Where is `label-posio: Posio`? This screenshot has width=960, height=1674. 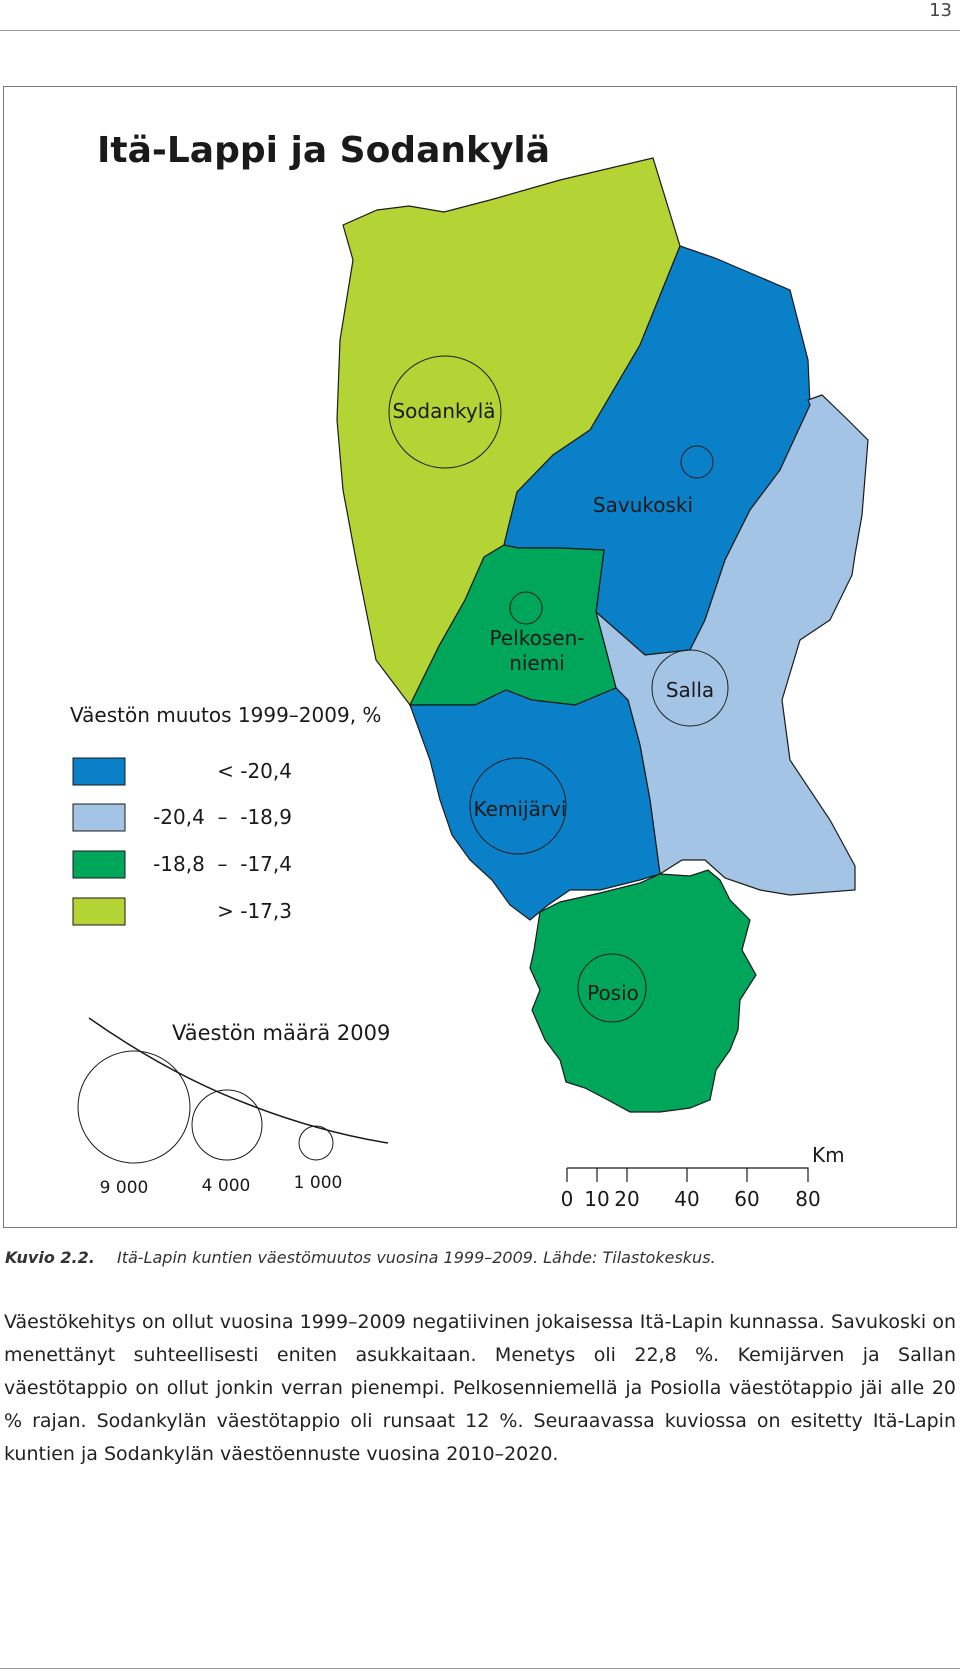
label-posio: Posio is located at coordinates (613, 993).